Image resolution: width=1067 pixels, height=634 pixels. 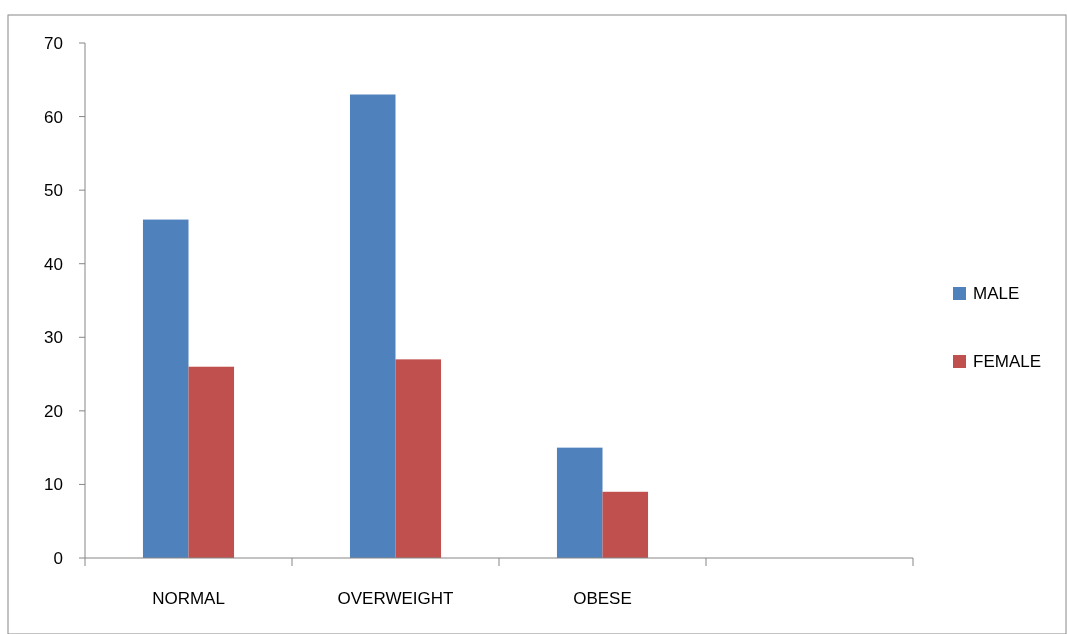 I want to click on y-tick-label: 10, so click(x=53, y=485).